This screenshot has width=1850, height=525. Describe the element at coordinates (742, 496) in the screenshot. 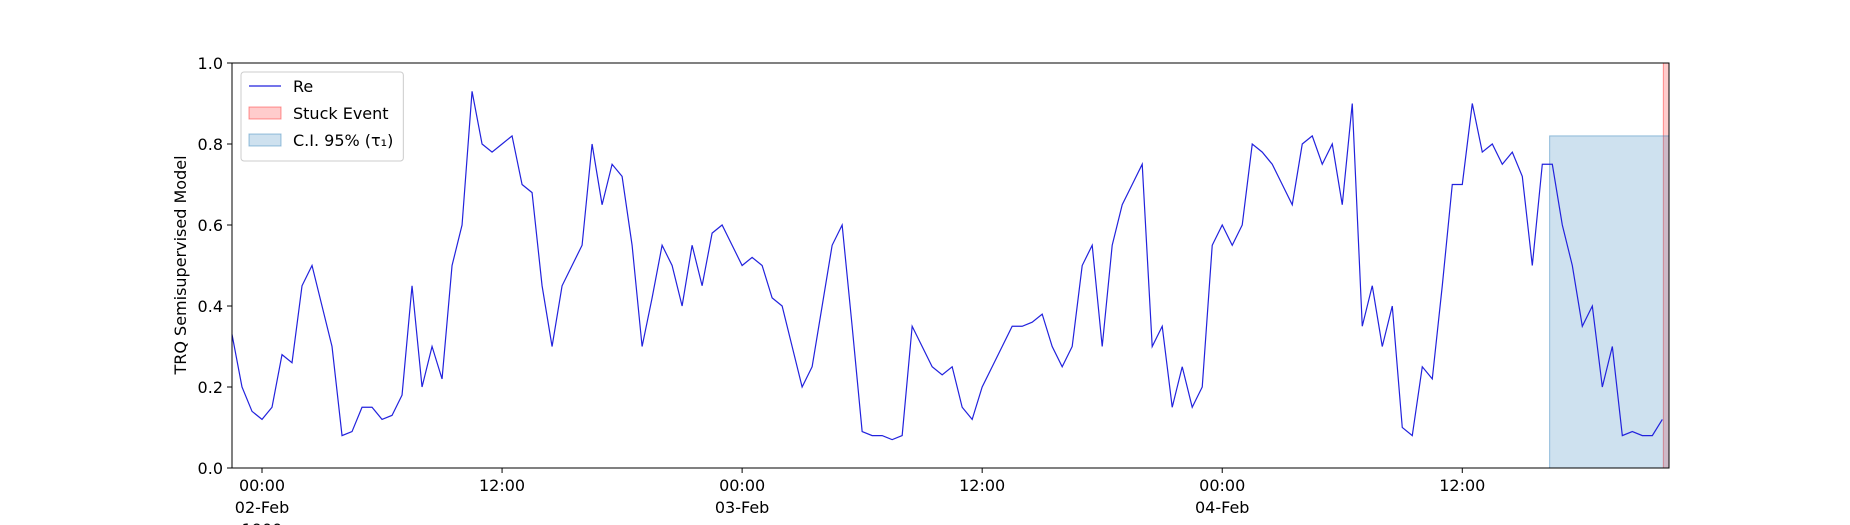

I see `x-tick-label: 00:00 03-Feb` at that location.